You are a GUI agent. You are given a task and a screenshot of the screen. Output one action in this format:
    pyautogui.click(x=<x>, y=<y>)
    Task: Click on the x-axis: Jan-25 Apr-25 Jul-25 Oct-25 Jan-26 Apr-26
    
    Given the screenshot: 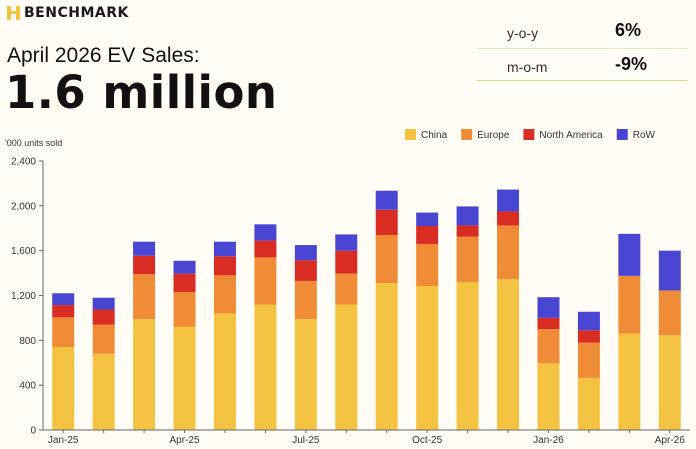 What is the action you would take?
    pyautogui.click(x=366, y=437)
    